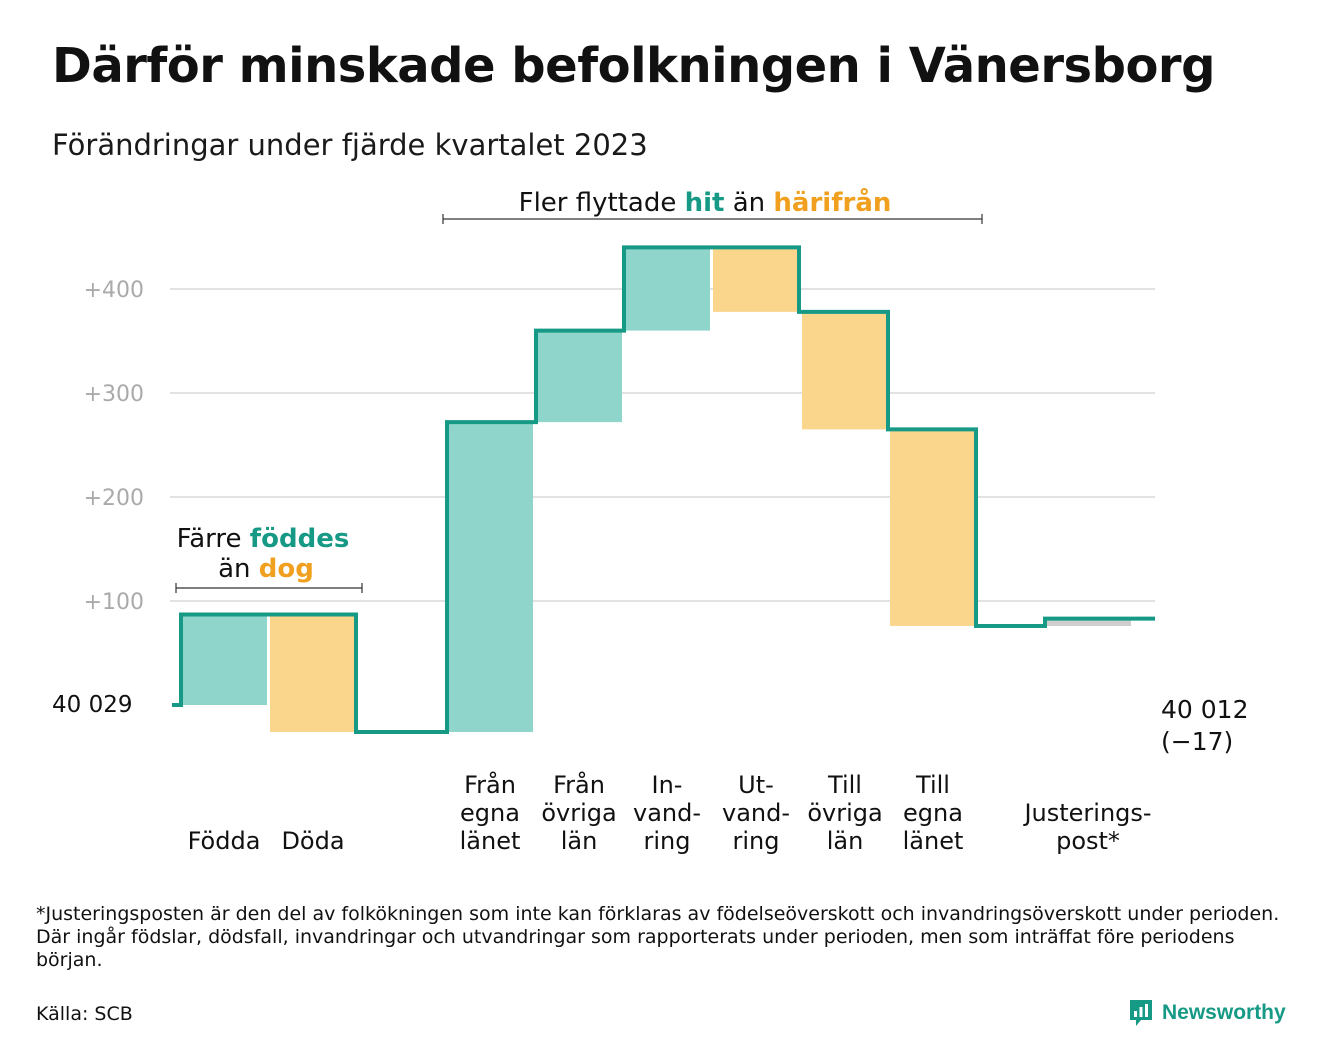  Describe the element at coordinates (114, 394) in the screenshot. I see `y-tick-label: +300` at that location.